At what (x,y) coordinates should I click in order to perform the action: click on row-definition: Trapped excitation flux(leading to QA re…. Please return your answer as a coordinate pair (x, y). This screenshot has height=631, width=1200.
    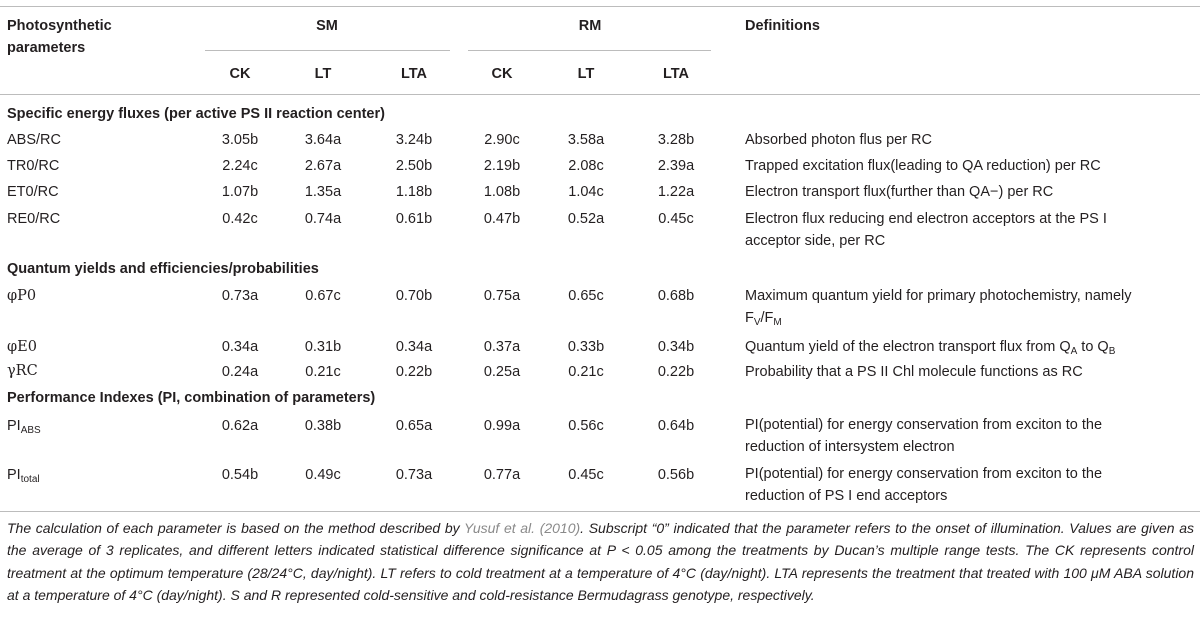
    Looking at the image, I should click on (923, 166).